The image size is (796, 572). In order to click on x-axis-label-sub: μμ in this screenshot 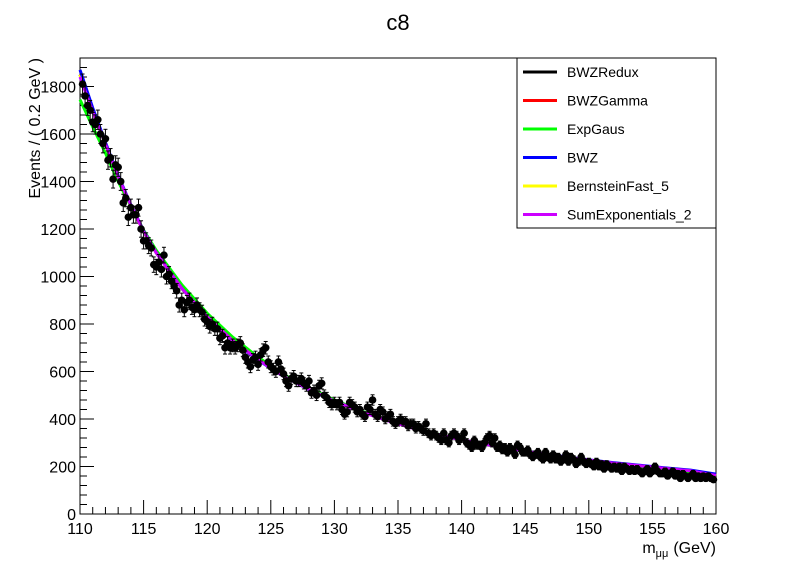, I will do `click(662, 554)`.